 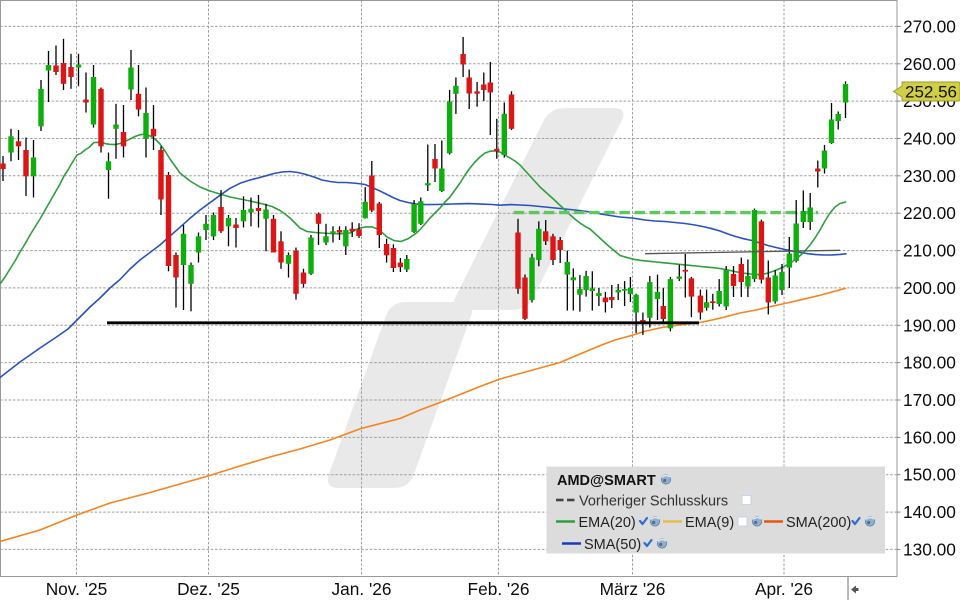 I want to click on svg-text: SMA(50), so click(x=612, y=545).